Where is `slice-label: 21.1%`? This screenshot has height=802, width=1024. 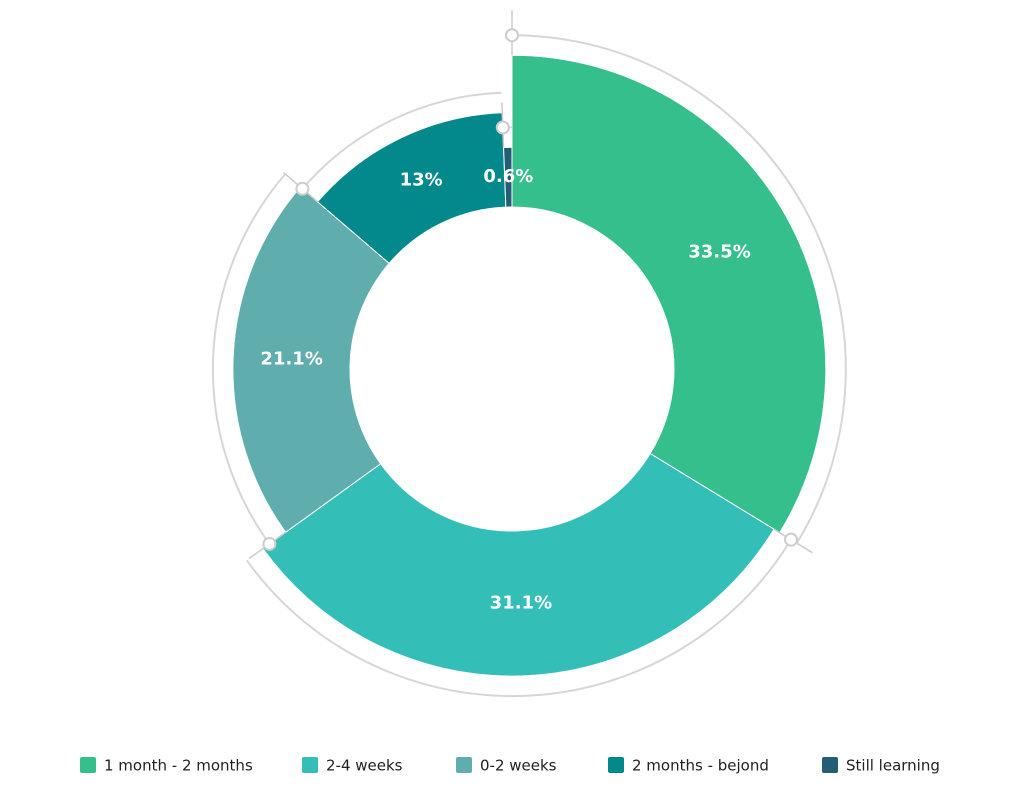
slice-label: 21.1% is located at coordinates (291, 359).